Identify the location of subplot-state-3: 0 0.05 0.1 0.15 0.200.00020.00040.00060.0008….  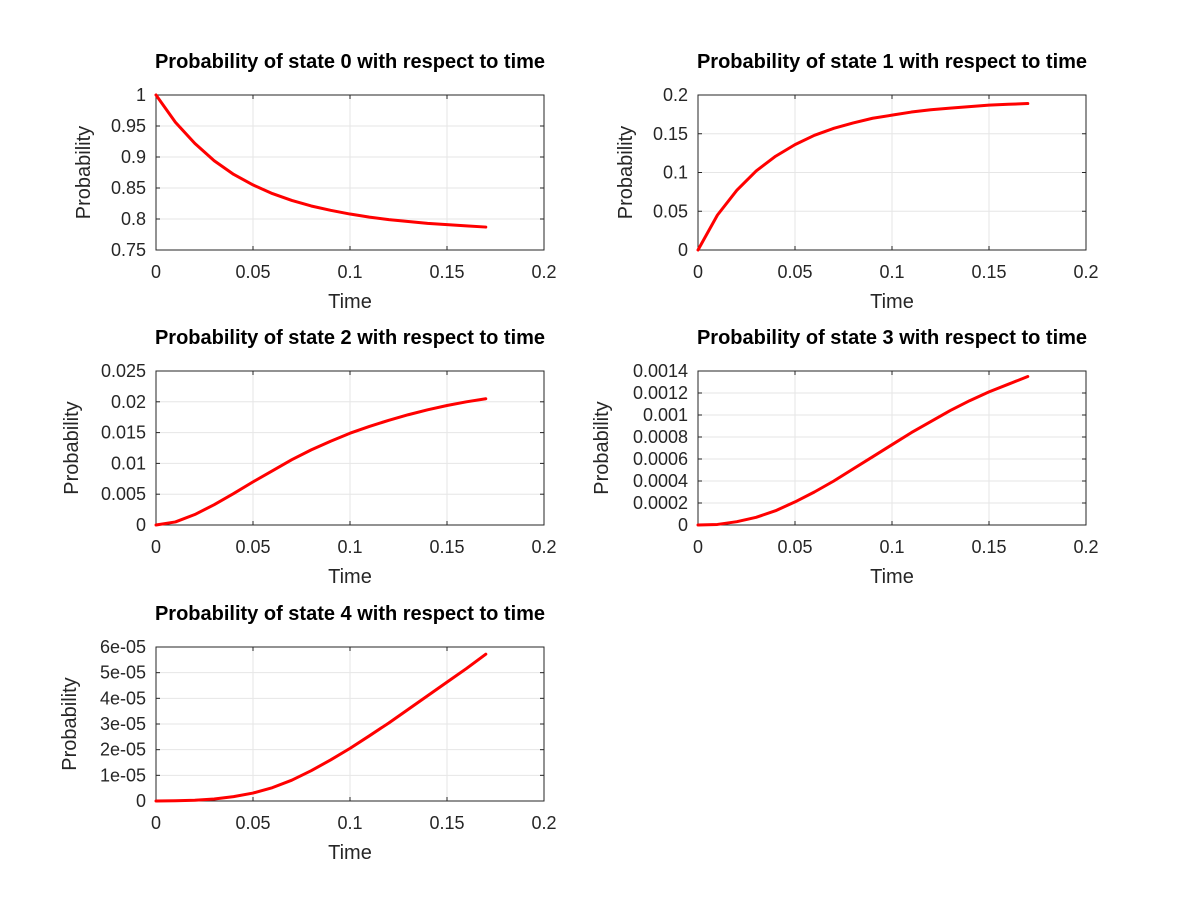
(845, 457).